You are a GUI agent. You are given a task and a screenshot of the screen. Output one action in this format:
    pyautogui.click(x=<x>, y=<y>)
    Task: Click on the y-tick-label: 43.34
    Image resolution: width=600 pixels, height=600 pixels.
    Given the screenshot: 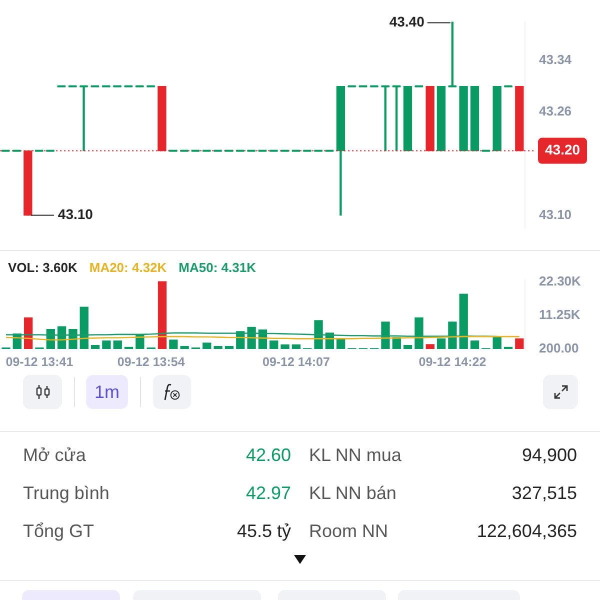 What is the action you would take?
    pyautogui.click(x=555, y=60)
    